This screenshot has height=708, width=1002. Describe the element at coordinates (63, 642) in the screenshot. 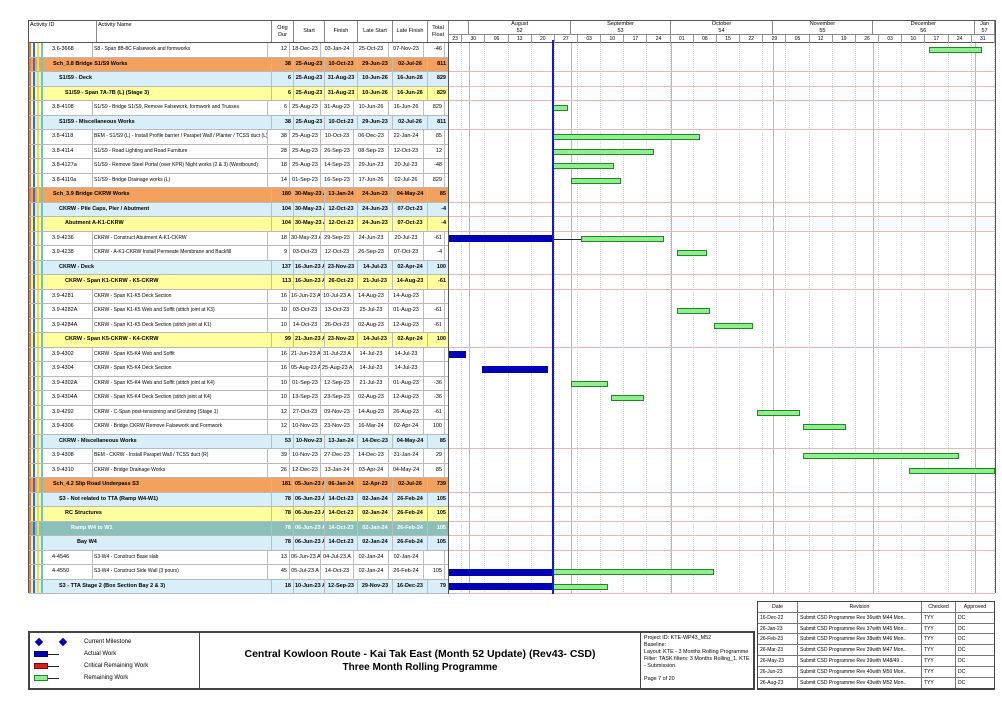

I see `milestone-diamond-icon` at that location.